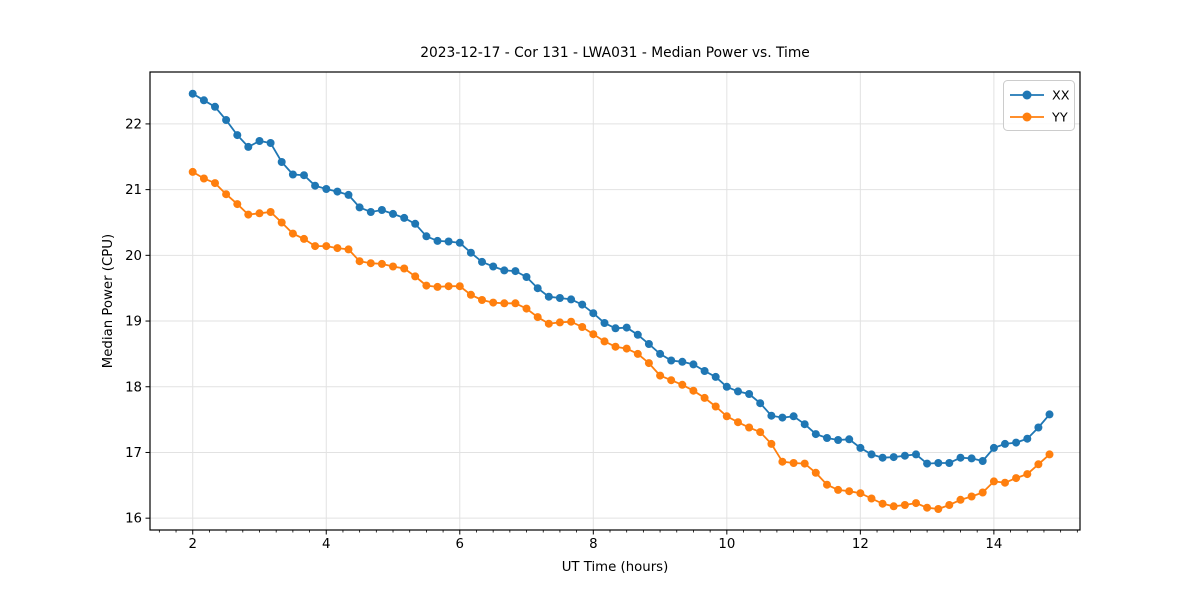 This screenshot has width=1200, height=600. Describe the element at coordinates (860, 544) in the screenshot. I see `x-tick-label: 12` at that location.